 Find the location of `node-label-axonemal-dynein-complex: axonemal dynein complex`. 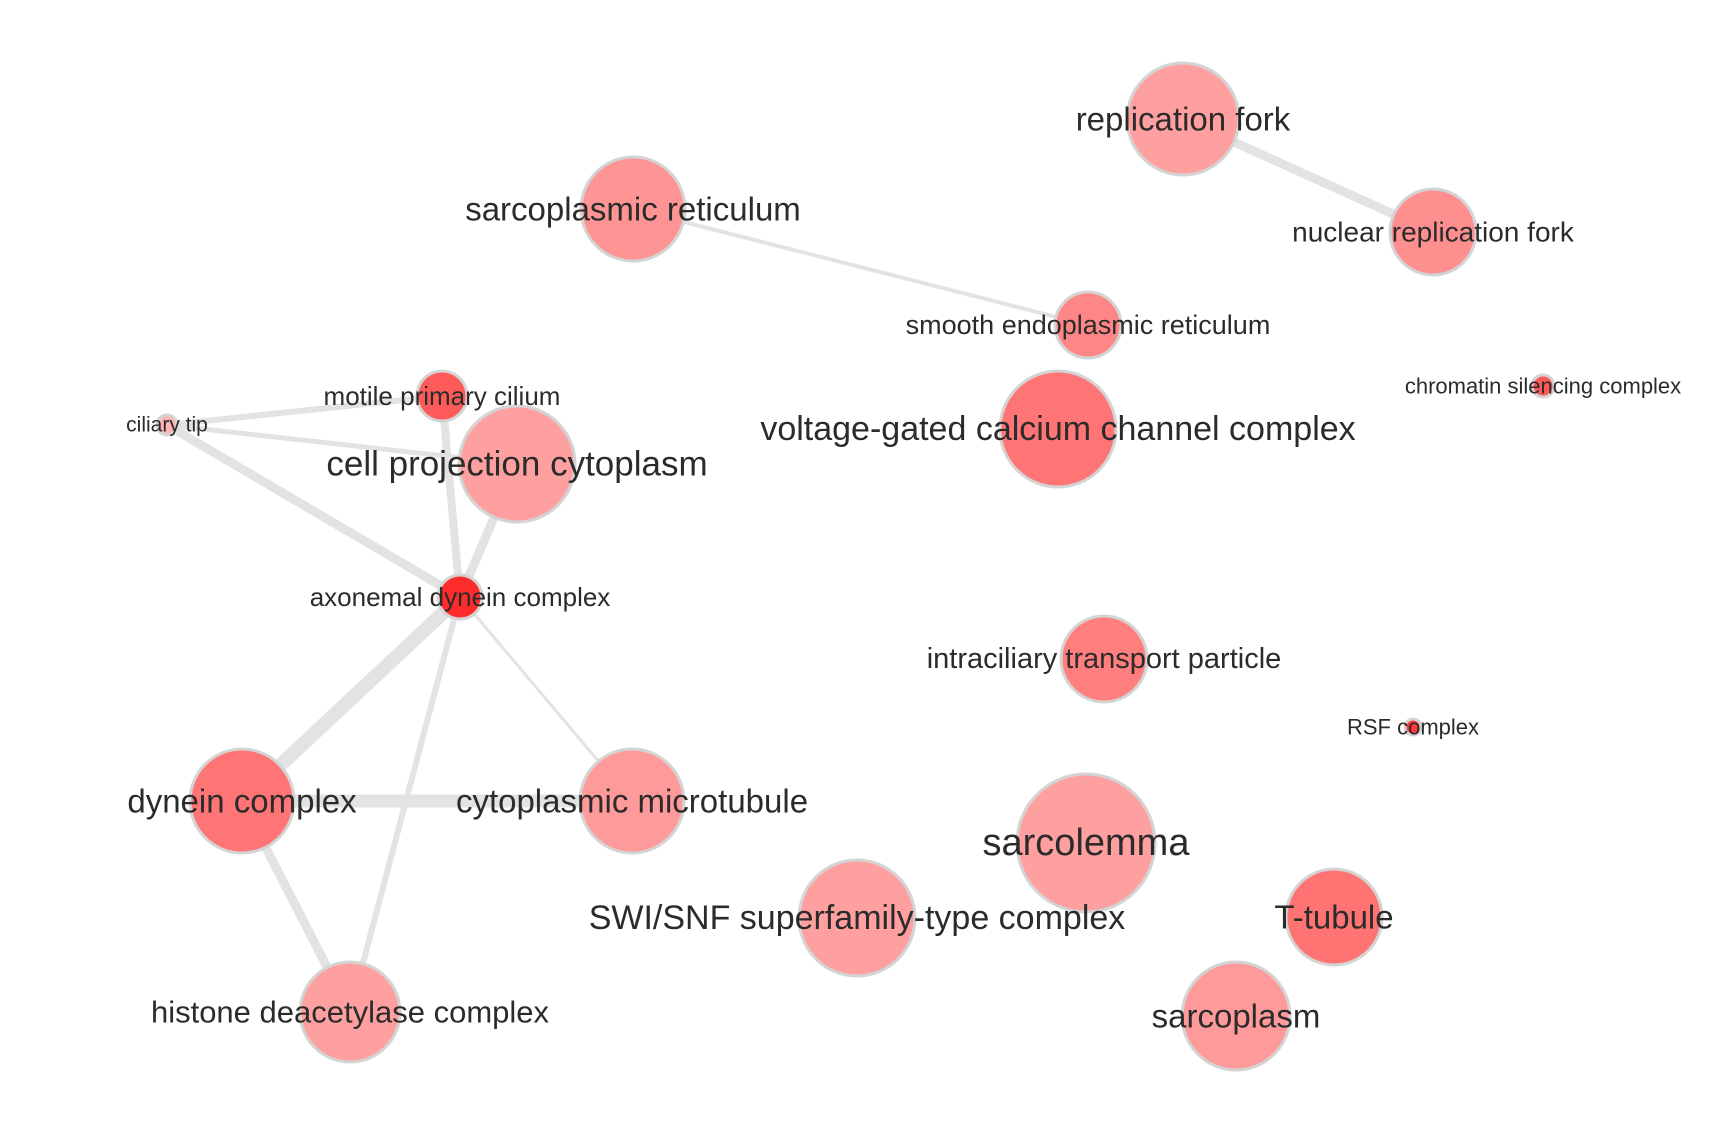

node-label-axonemal-dynein-complex: axonemal dynein complex is located at coordinates (460, 597).